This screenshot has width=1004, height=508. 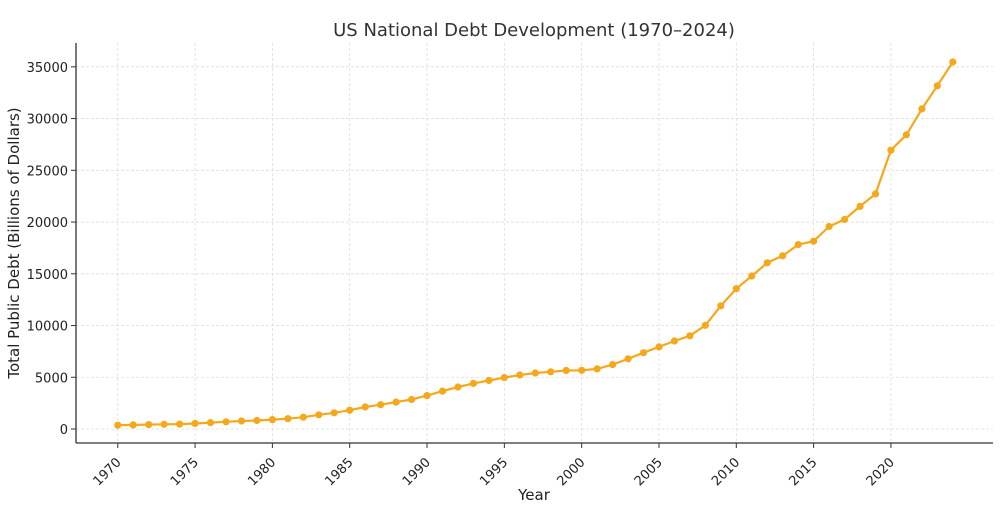 I want to click on x-tick-label: 1985, so click(x=340, y=472).